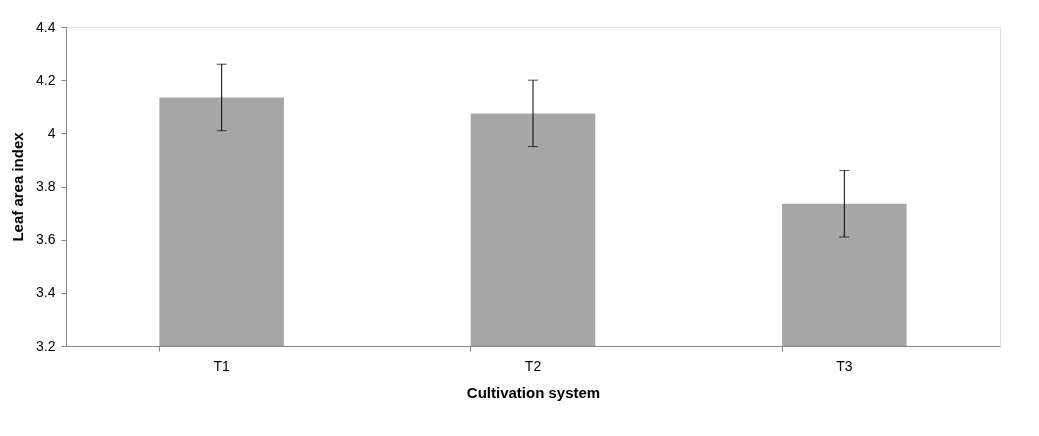 The image size is (1039, 436). What do you see at coordinates (46, 186) in the screenshot?
I see `y-tick-label: 3.8` at bounding box center [46, 186].